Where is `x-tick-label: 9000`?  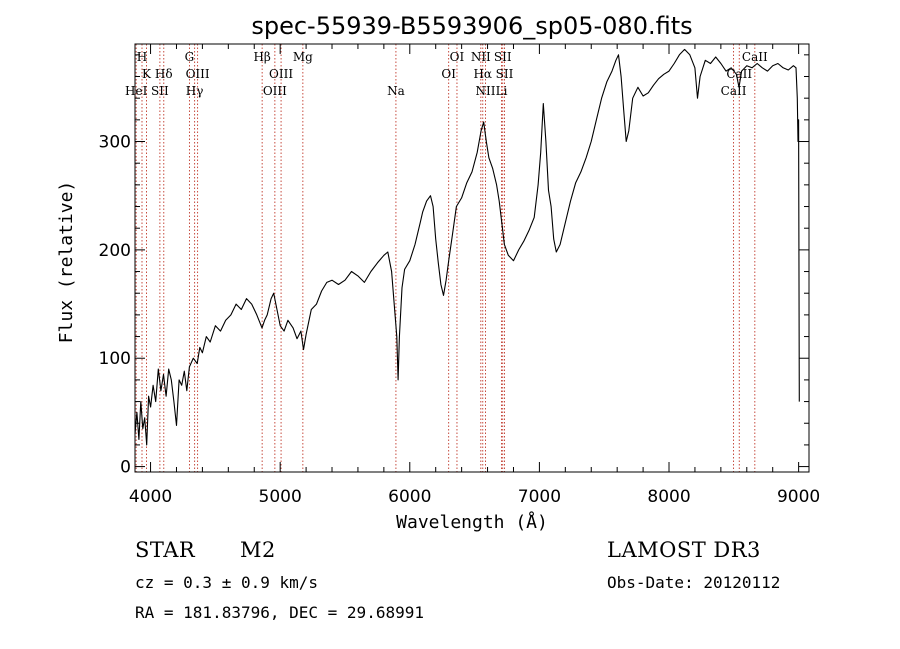
x-tick-label: 9000 is located at coordinates (798, 497).